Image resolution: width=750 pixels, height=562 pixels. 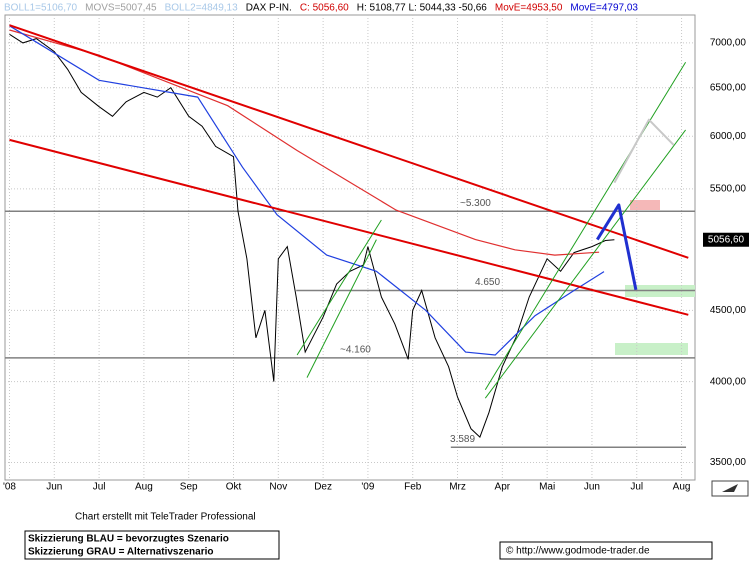 I want to click on y-tick-label: 4000,00, so click(x=728, y=381).